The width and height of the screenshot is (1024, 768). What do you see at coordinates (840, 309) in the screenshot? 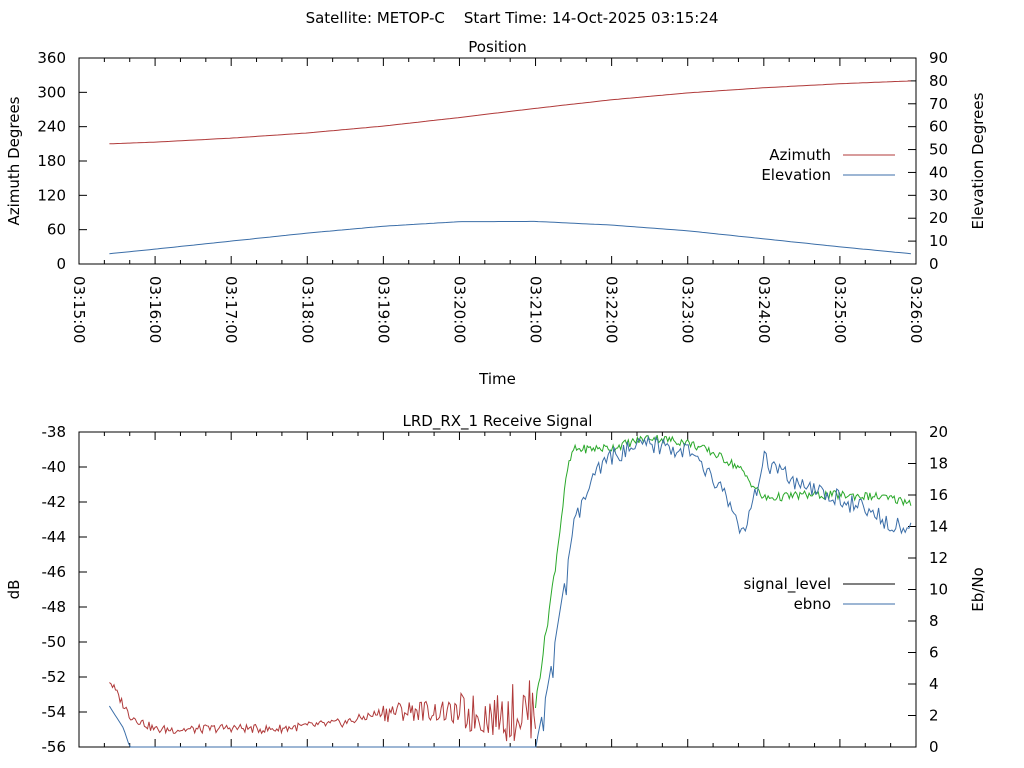
I see `x-tick-label: 03:25:00` at bounding box center [840, 309].